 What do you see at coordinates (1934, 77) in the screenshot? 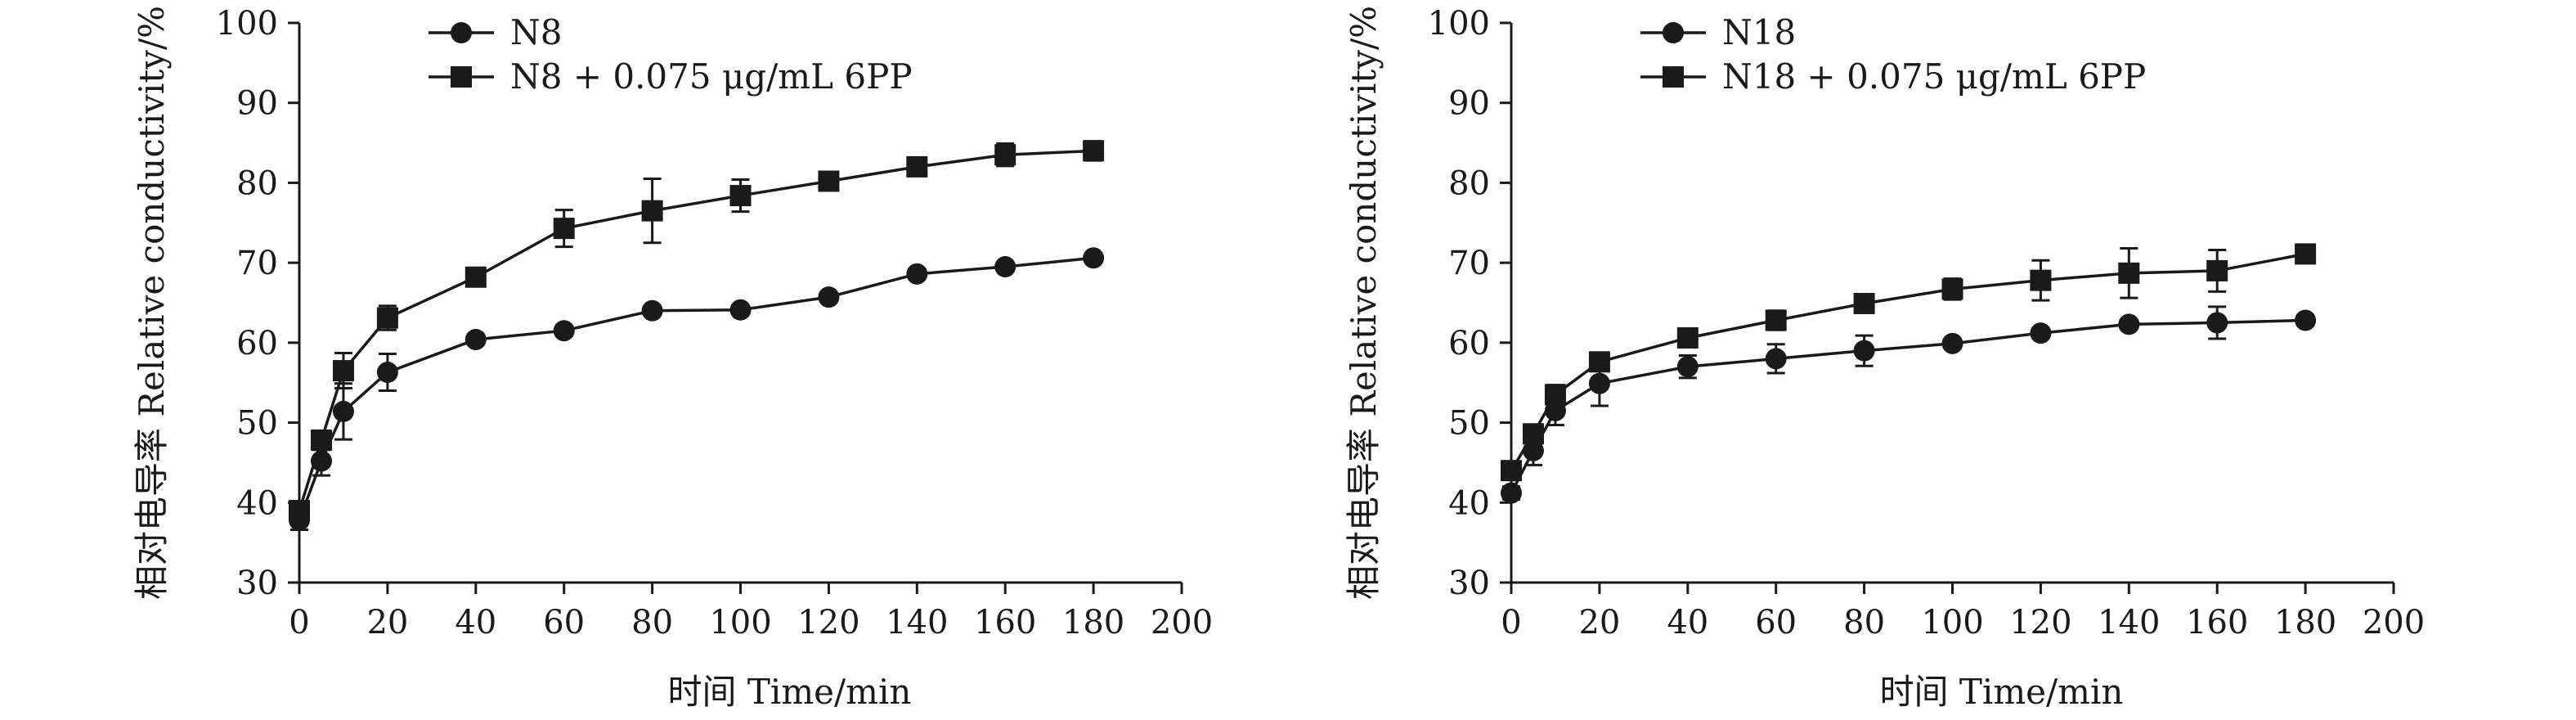
I see `legend-label: N18 + 0.075 μg/mL 6PP` at bounding box center [1934, 77].